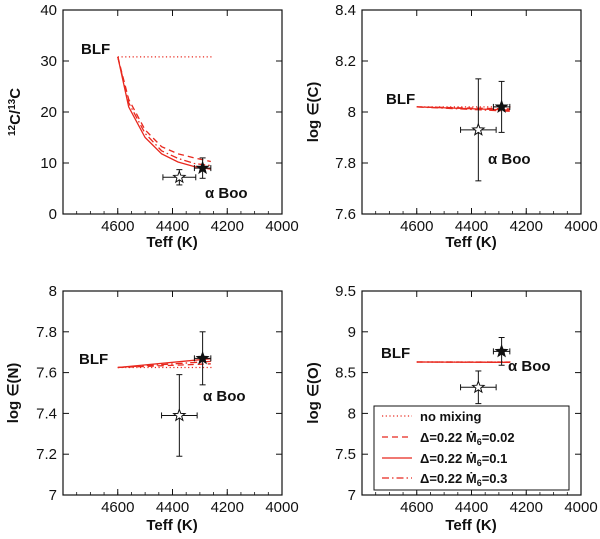 The image size is (600, 539). What do you see at coordinates (463, 479) in the screenshot?
I see `legend-label-mdot-0-3: Δ=0.22 Ṁ6=0.3` at bounding box center [463, 479].